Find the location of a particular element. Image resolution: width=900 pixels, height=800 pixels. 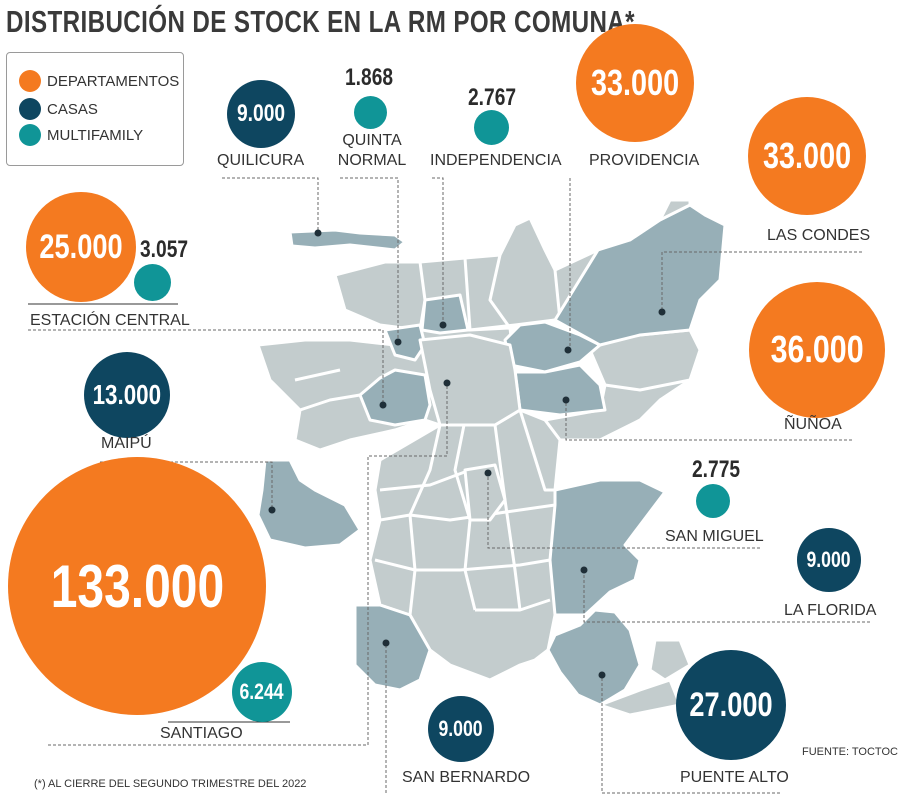

dot-santiago is located at coordinates (447, 383).